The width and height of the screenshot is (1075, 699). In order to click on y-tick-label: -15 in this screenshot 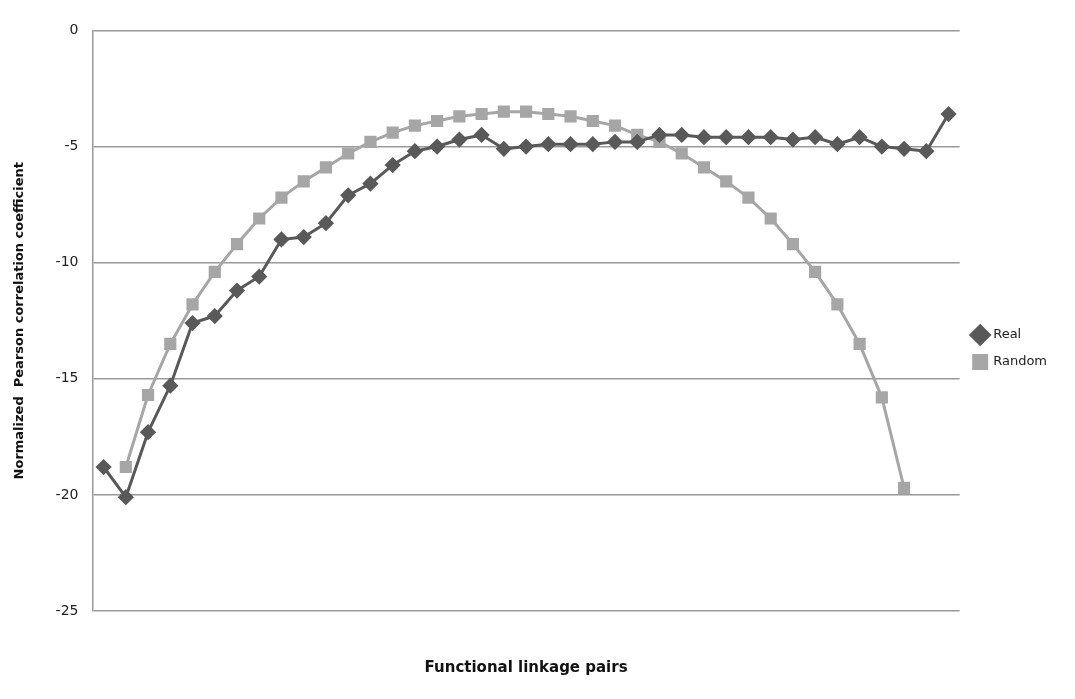, I will do `click(67, 377)`.